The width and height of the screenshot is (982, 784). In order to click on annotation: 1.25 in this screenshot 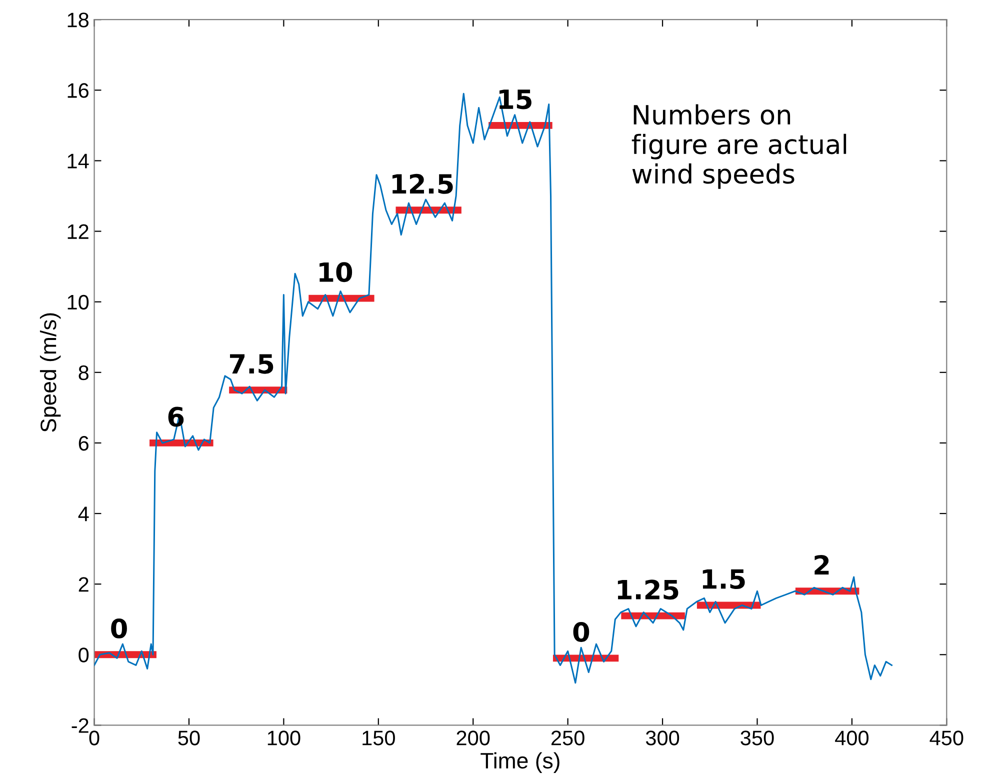, I will do `click(648, 590)`.